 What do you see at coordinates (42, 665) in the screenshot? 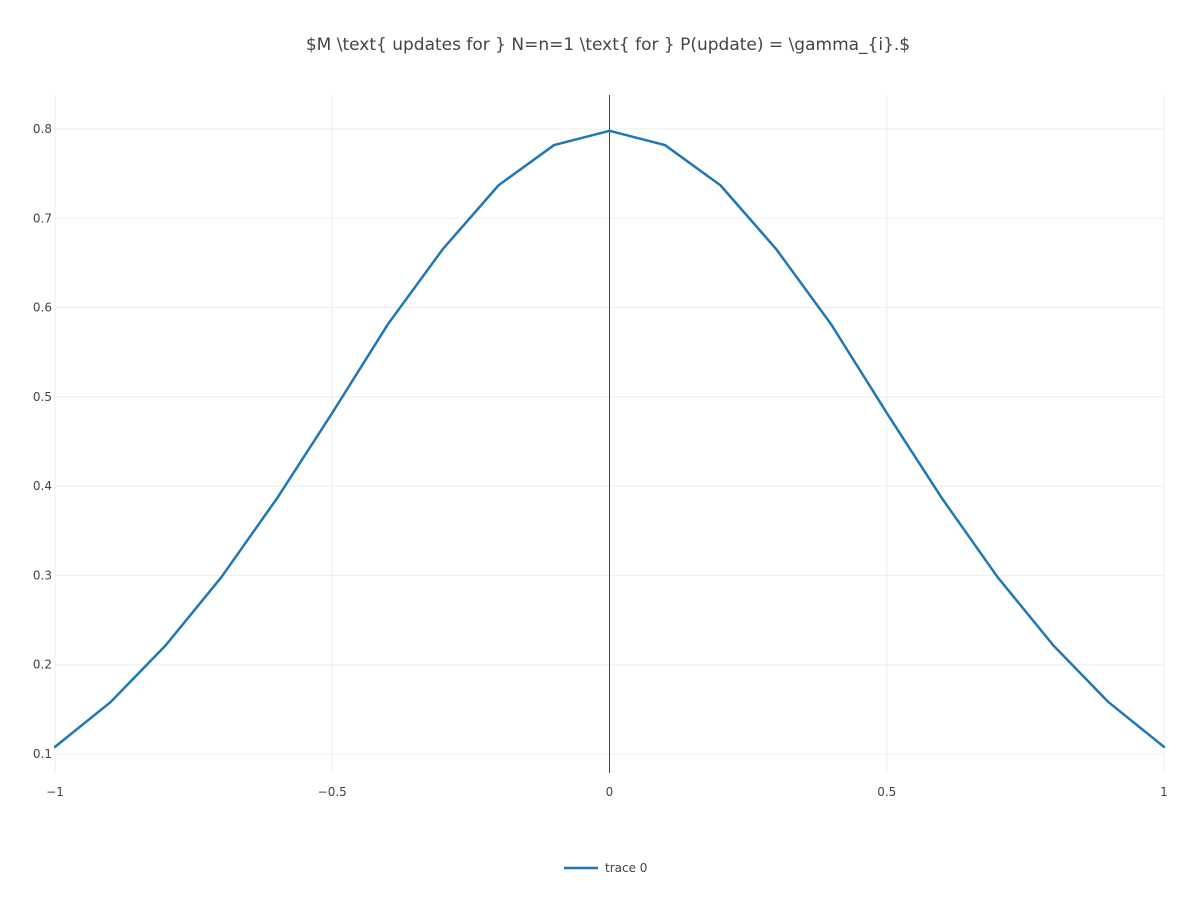
I see `y-tick-label: 0.2` at bounding box center [42, 665].